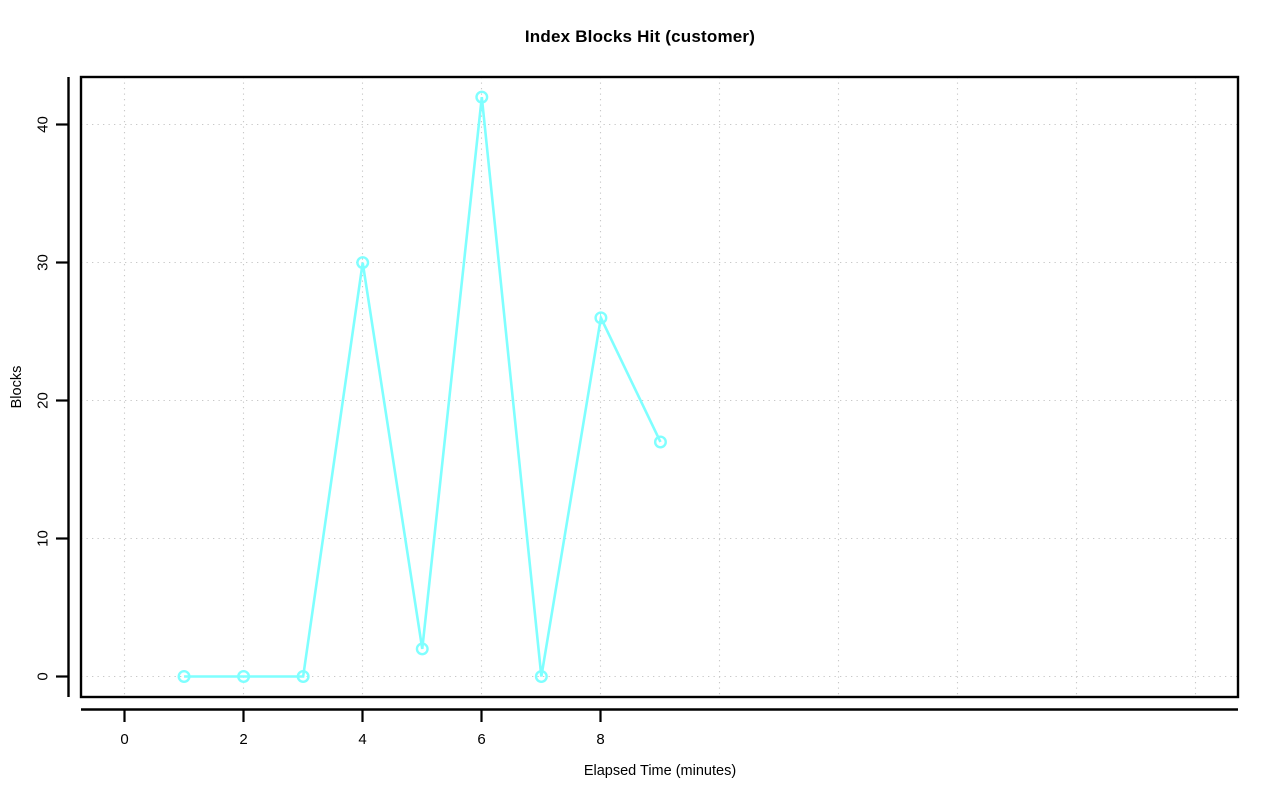  I want to click on y-tick-label-40: 40, so click(43, 124).